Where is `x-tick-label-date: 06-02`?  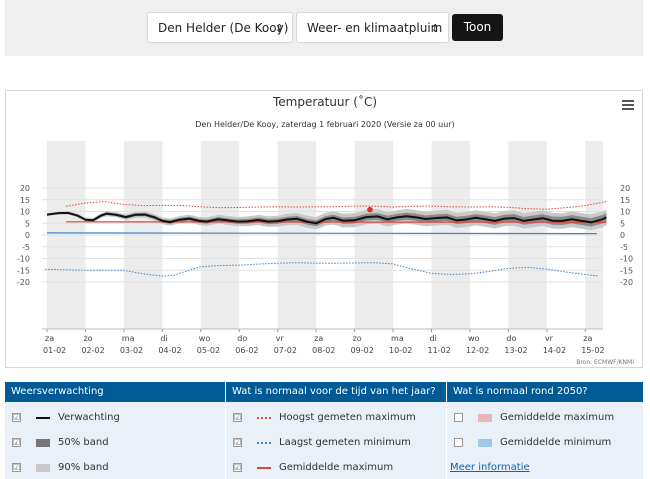 x-tick-label-date: 06-02 is located at coordinates (246, 350).